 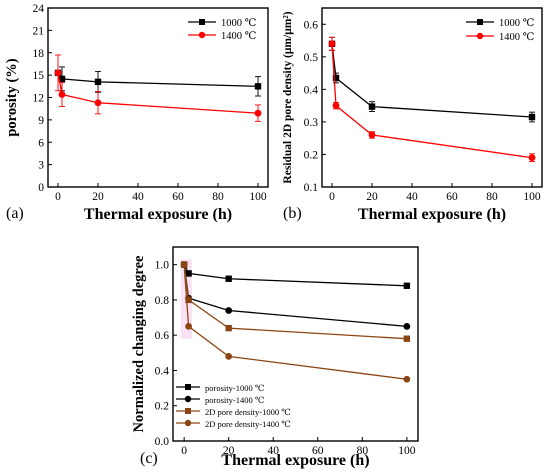 What do you see at coordinates (39, 76) in the screenshot?
I see `y-tick-label: 15` at bounding box center [39, 76].